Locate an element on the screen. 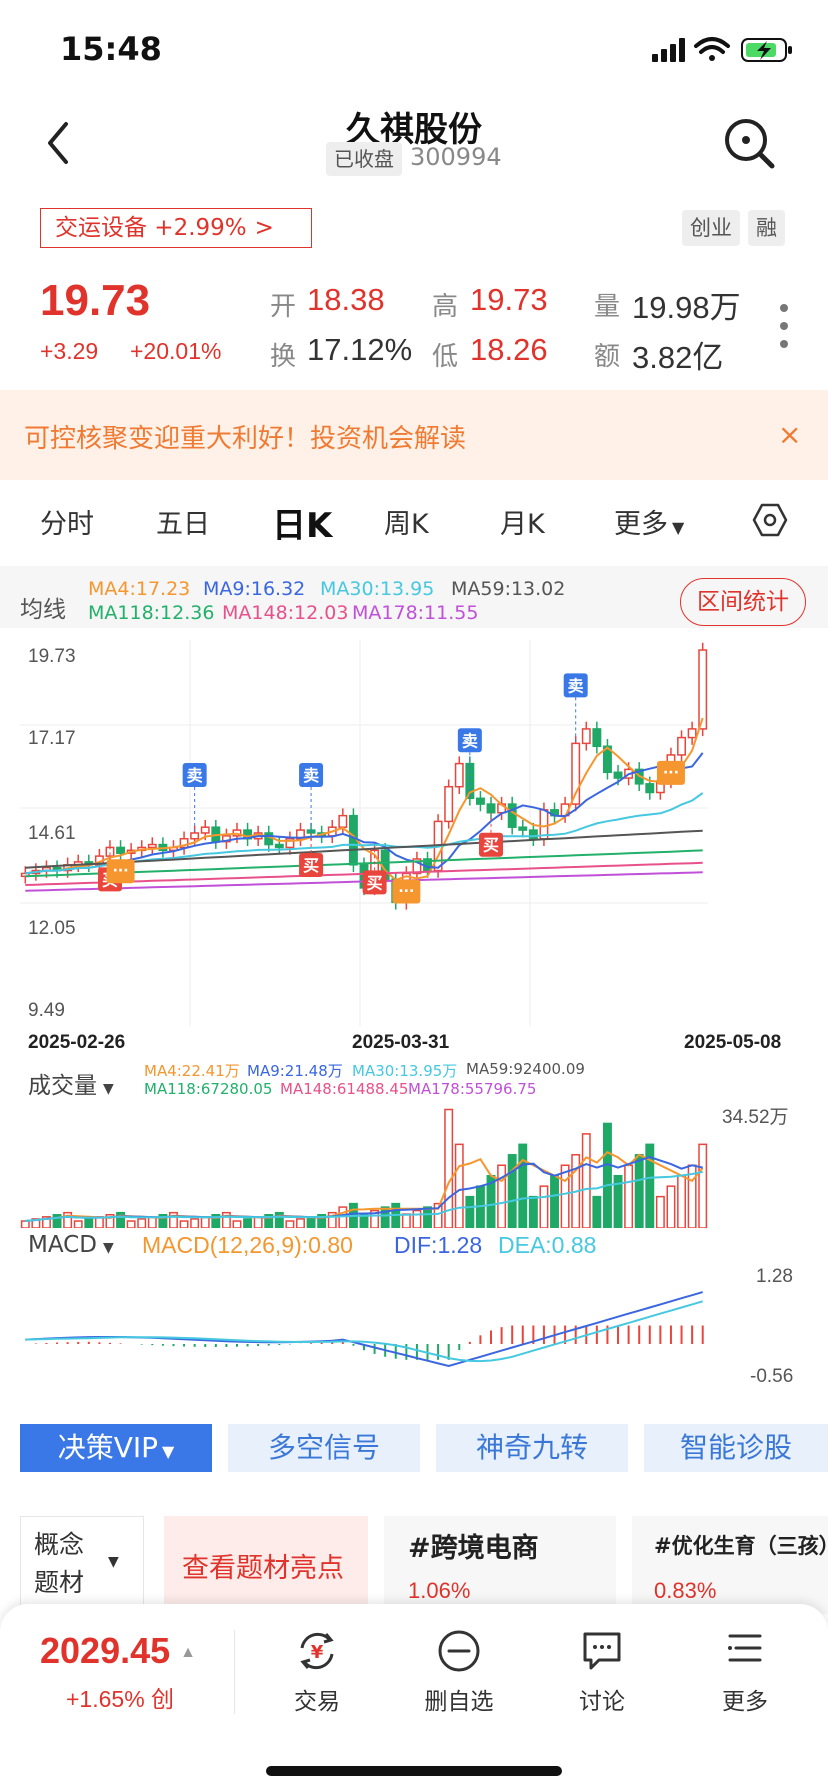 This screenshot has width=828, height=1792. tab-monthly-k: 月K is located at coordinates (522, 524).